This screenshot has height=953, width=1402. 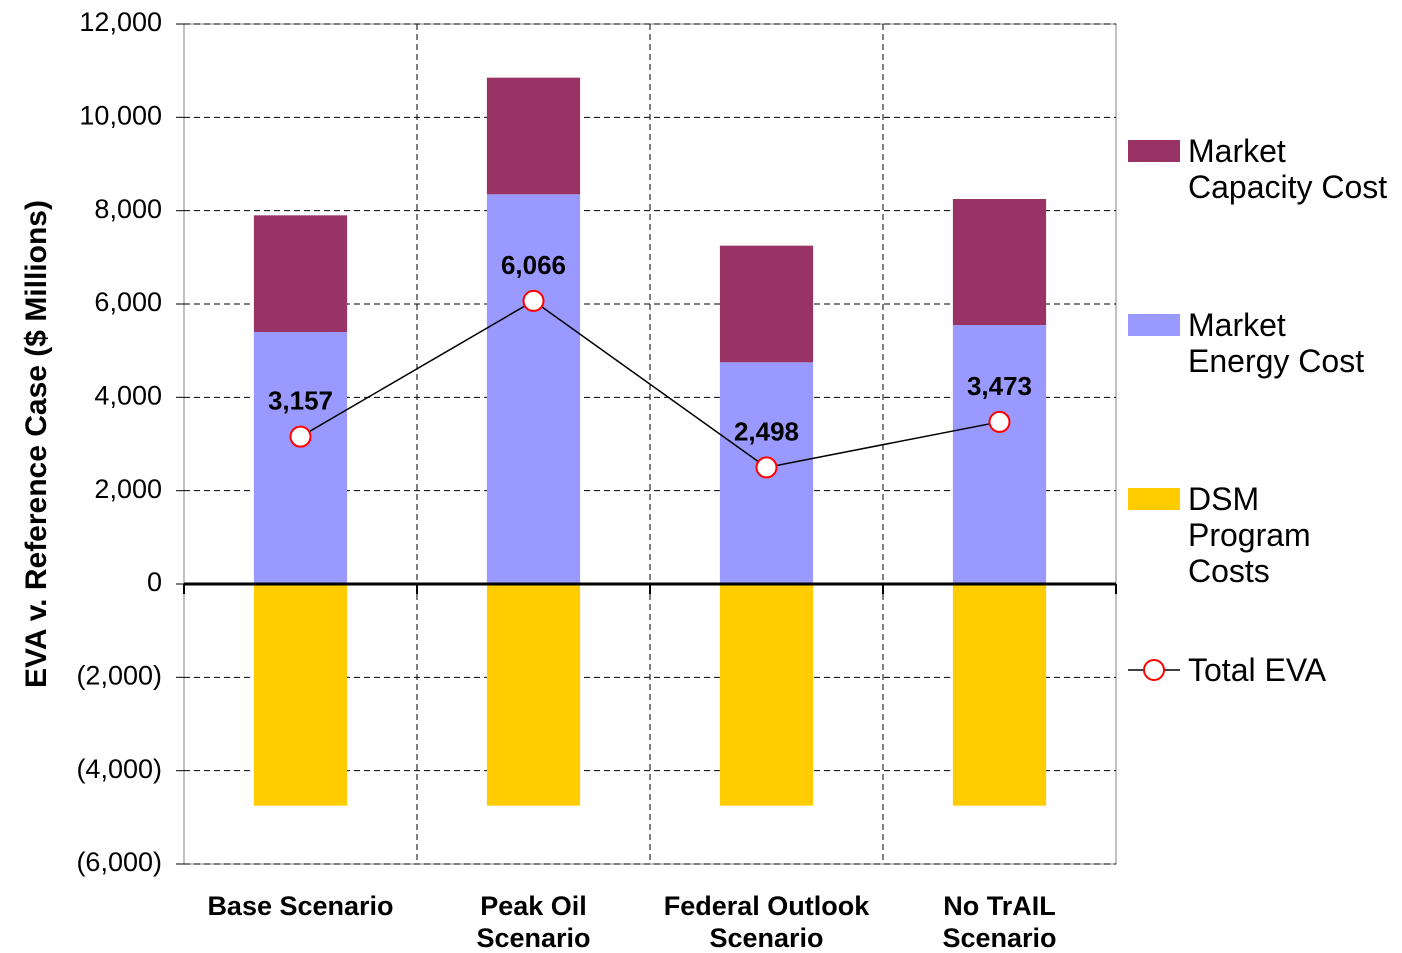 What do you see at coordinates (766, 922) in the screenshot?
I see `x-tick-label: Federal Outlook Scenario` at bounding box center [766, 922].